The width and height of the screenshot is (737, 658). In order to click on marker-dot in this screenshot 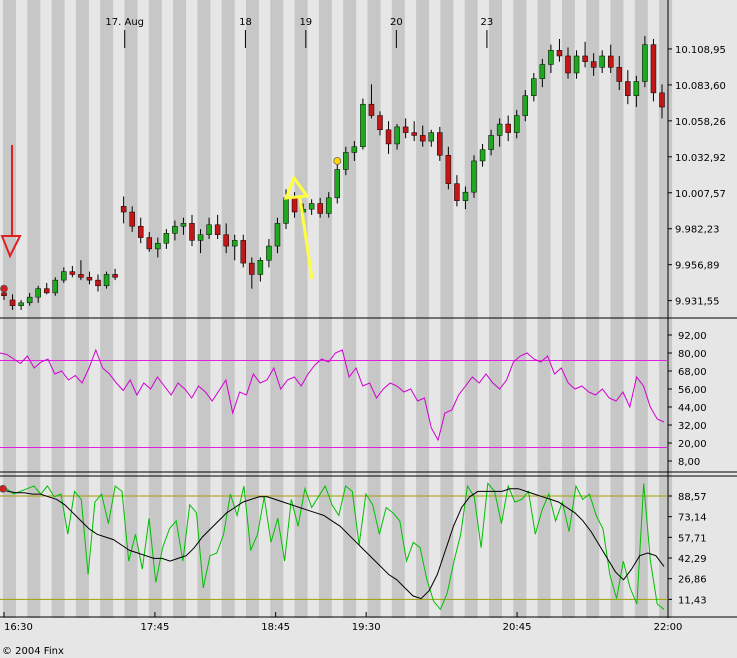, I will do `click(4, 288)`.